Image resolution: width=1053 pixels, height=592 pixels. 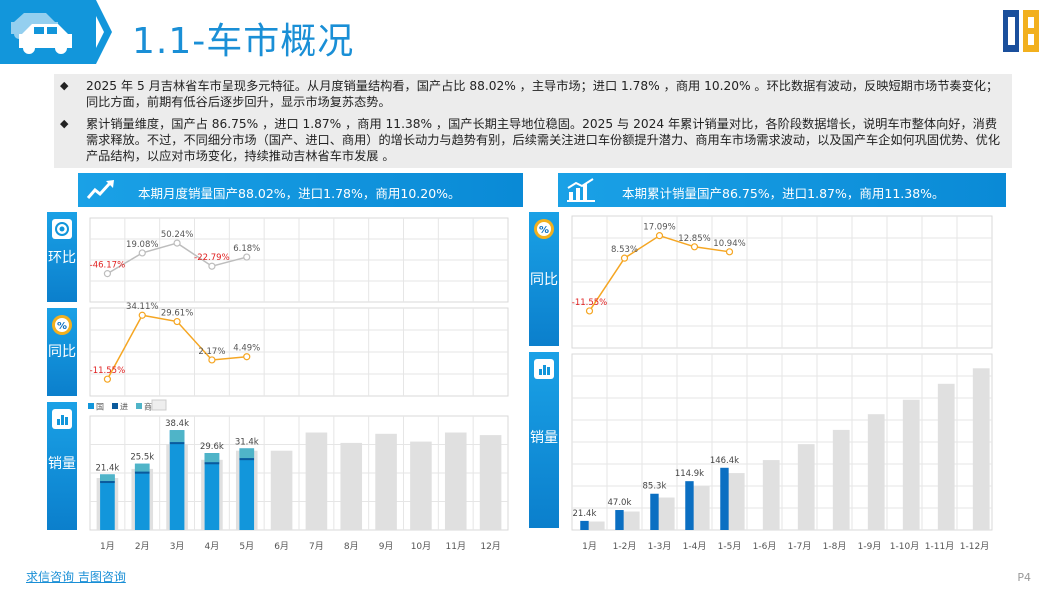 I want to click on yoy-data-label: 2.17%, so click(x=211, y=352).